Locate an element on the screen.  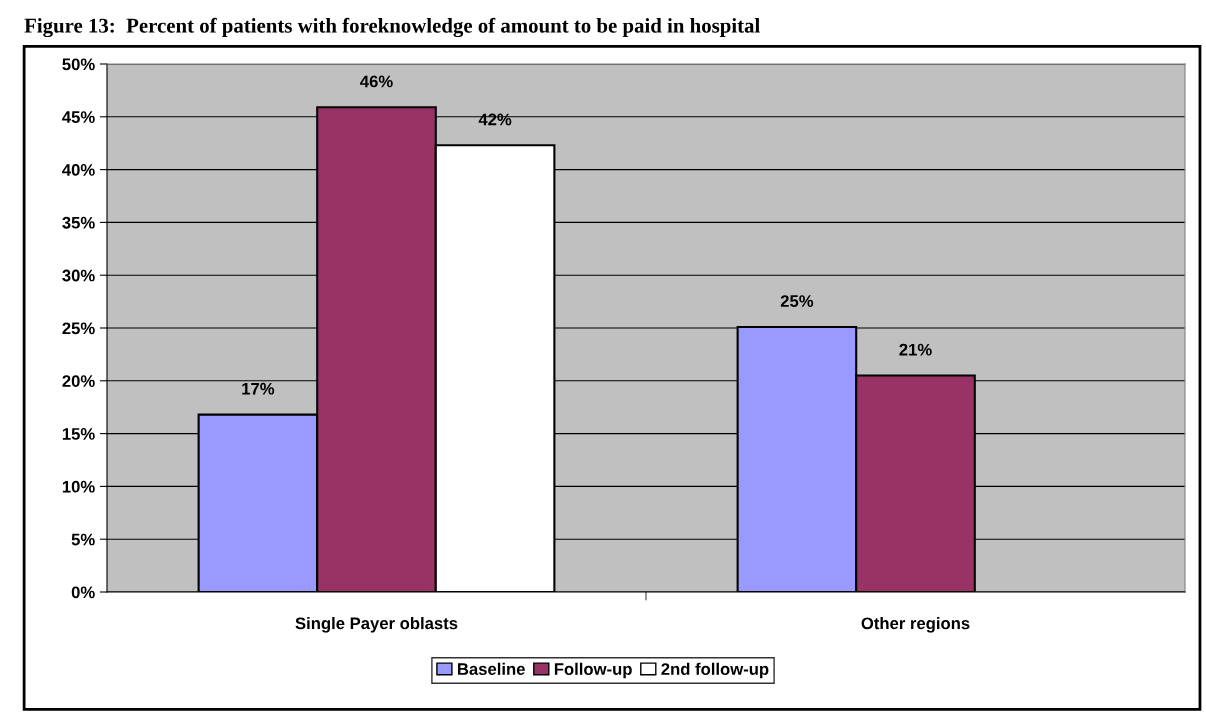
y-tick-label: 20% is located at coordinates (78, 381).